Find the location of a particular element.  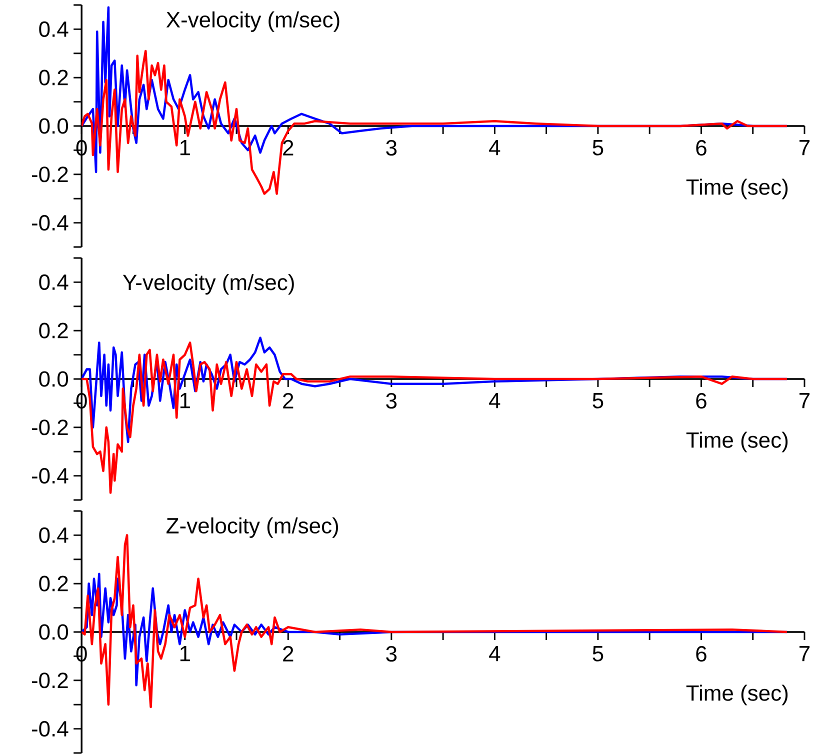

text: Y-velocity (m/sec) is located at coordinates (208, 284).